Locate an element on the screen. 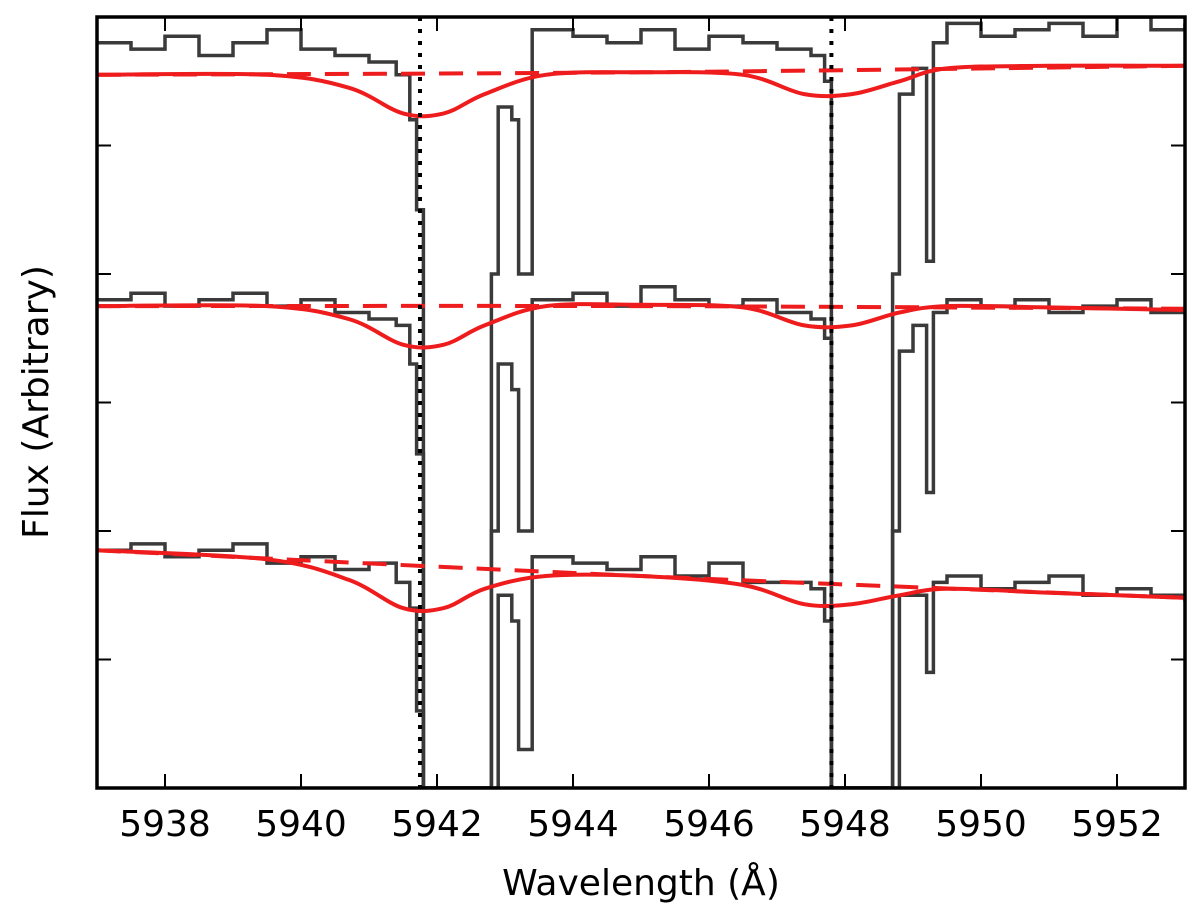  x-tick-label: 5948 is located at coordinates (845, 824).